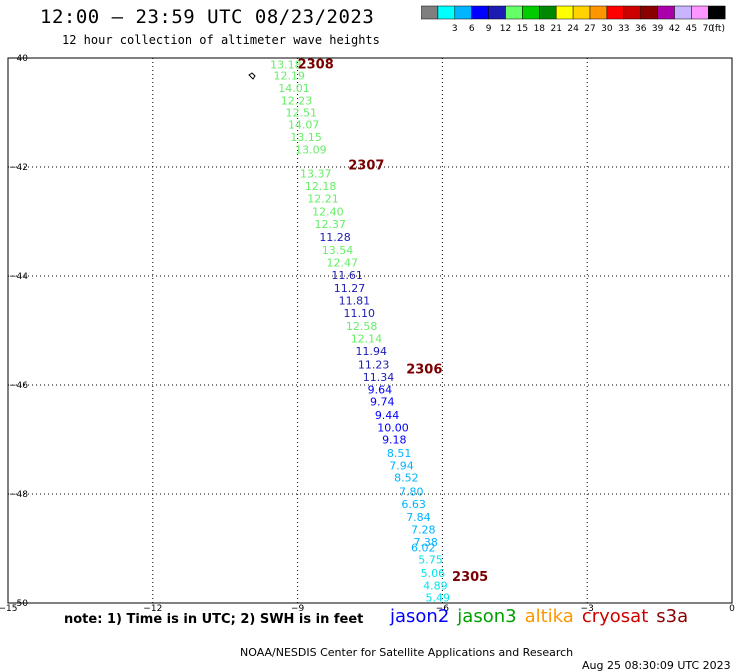  What do you see at coordinates (732, 609) in the screenshot?
I see `x-tick-label: 0` at bounding box center [732, 609].